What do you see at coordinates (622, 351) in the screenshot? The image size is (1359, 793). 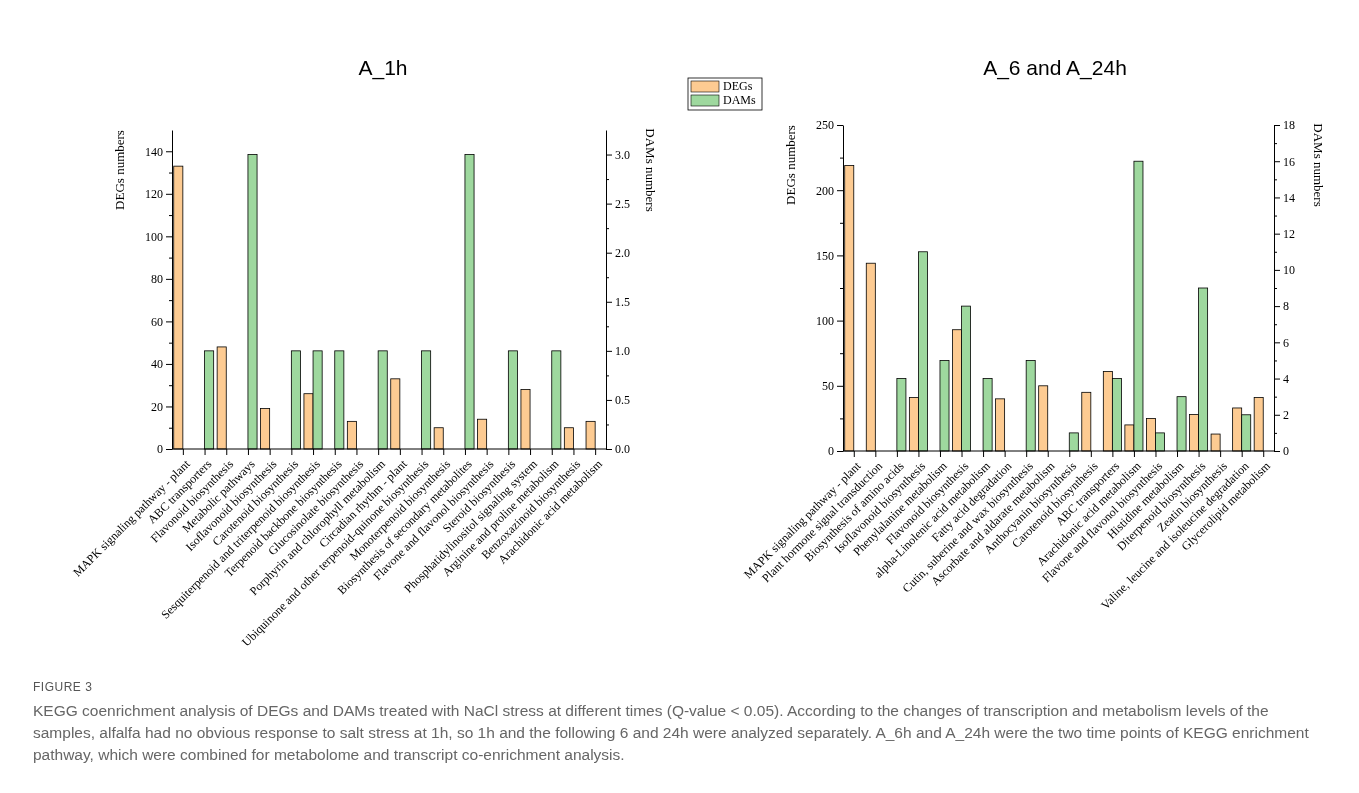 I see `y2-tick-label: 1.0` at bounding box center [622, 351].